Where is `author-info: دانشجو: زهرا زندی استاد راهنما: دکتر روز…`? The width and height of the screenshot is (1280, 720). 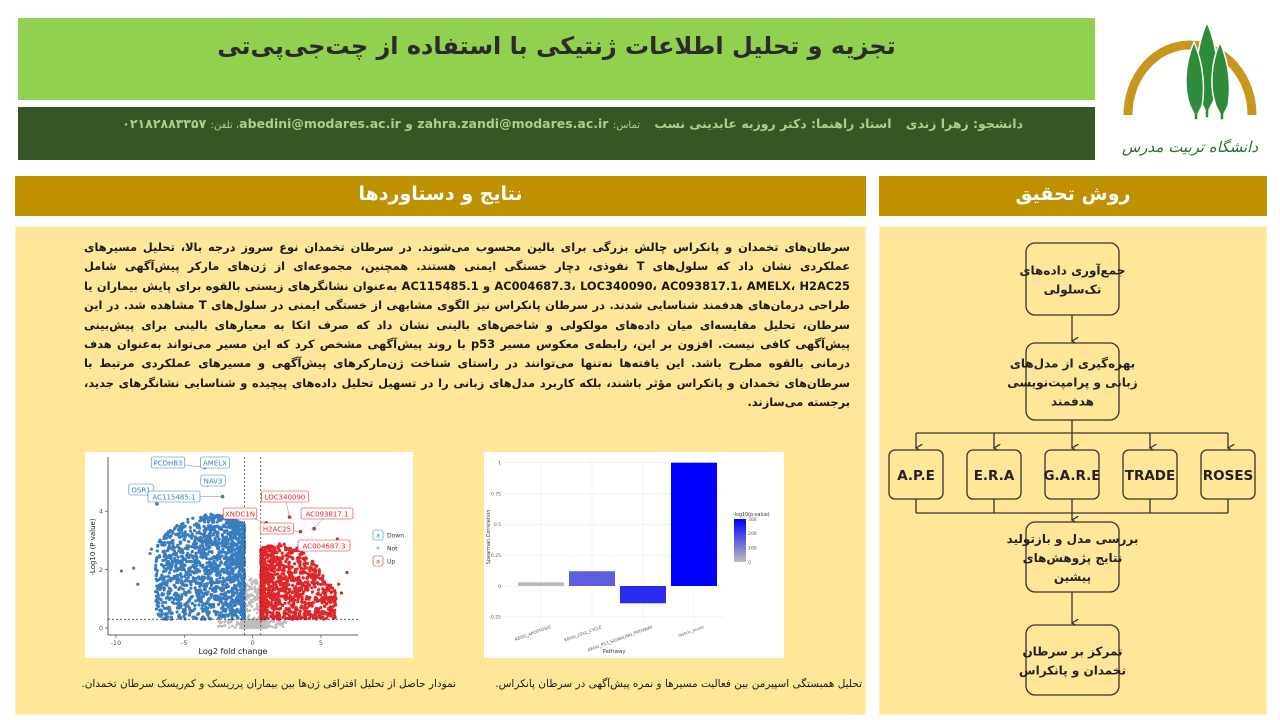 author-info: دانشجو: زهرا زندی استاد راهنما: دکتر روز… is located at coordinates (572, 123).